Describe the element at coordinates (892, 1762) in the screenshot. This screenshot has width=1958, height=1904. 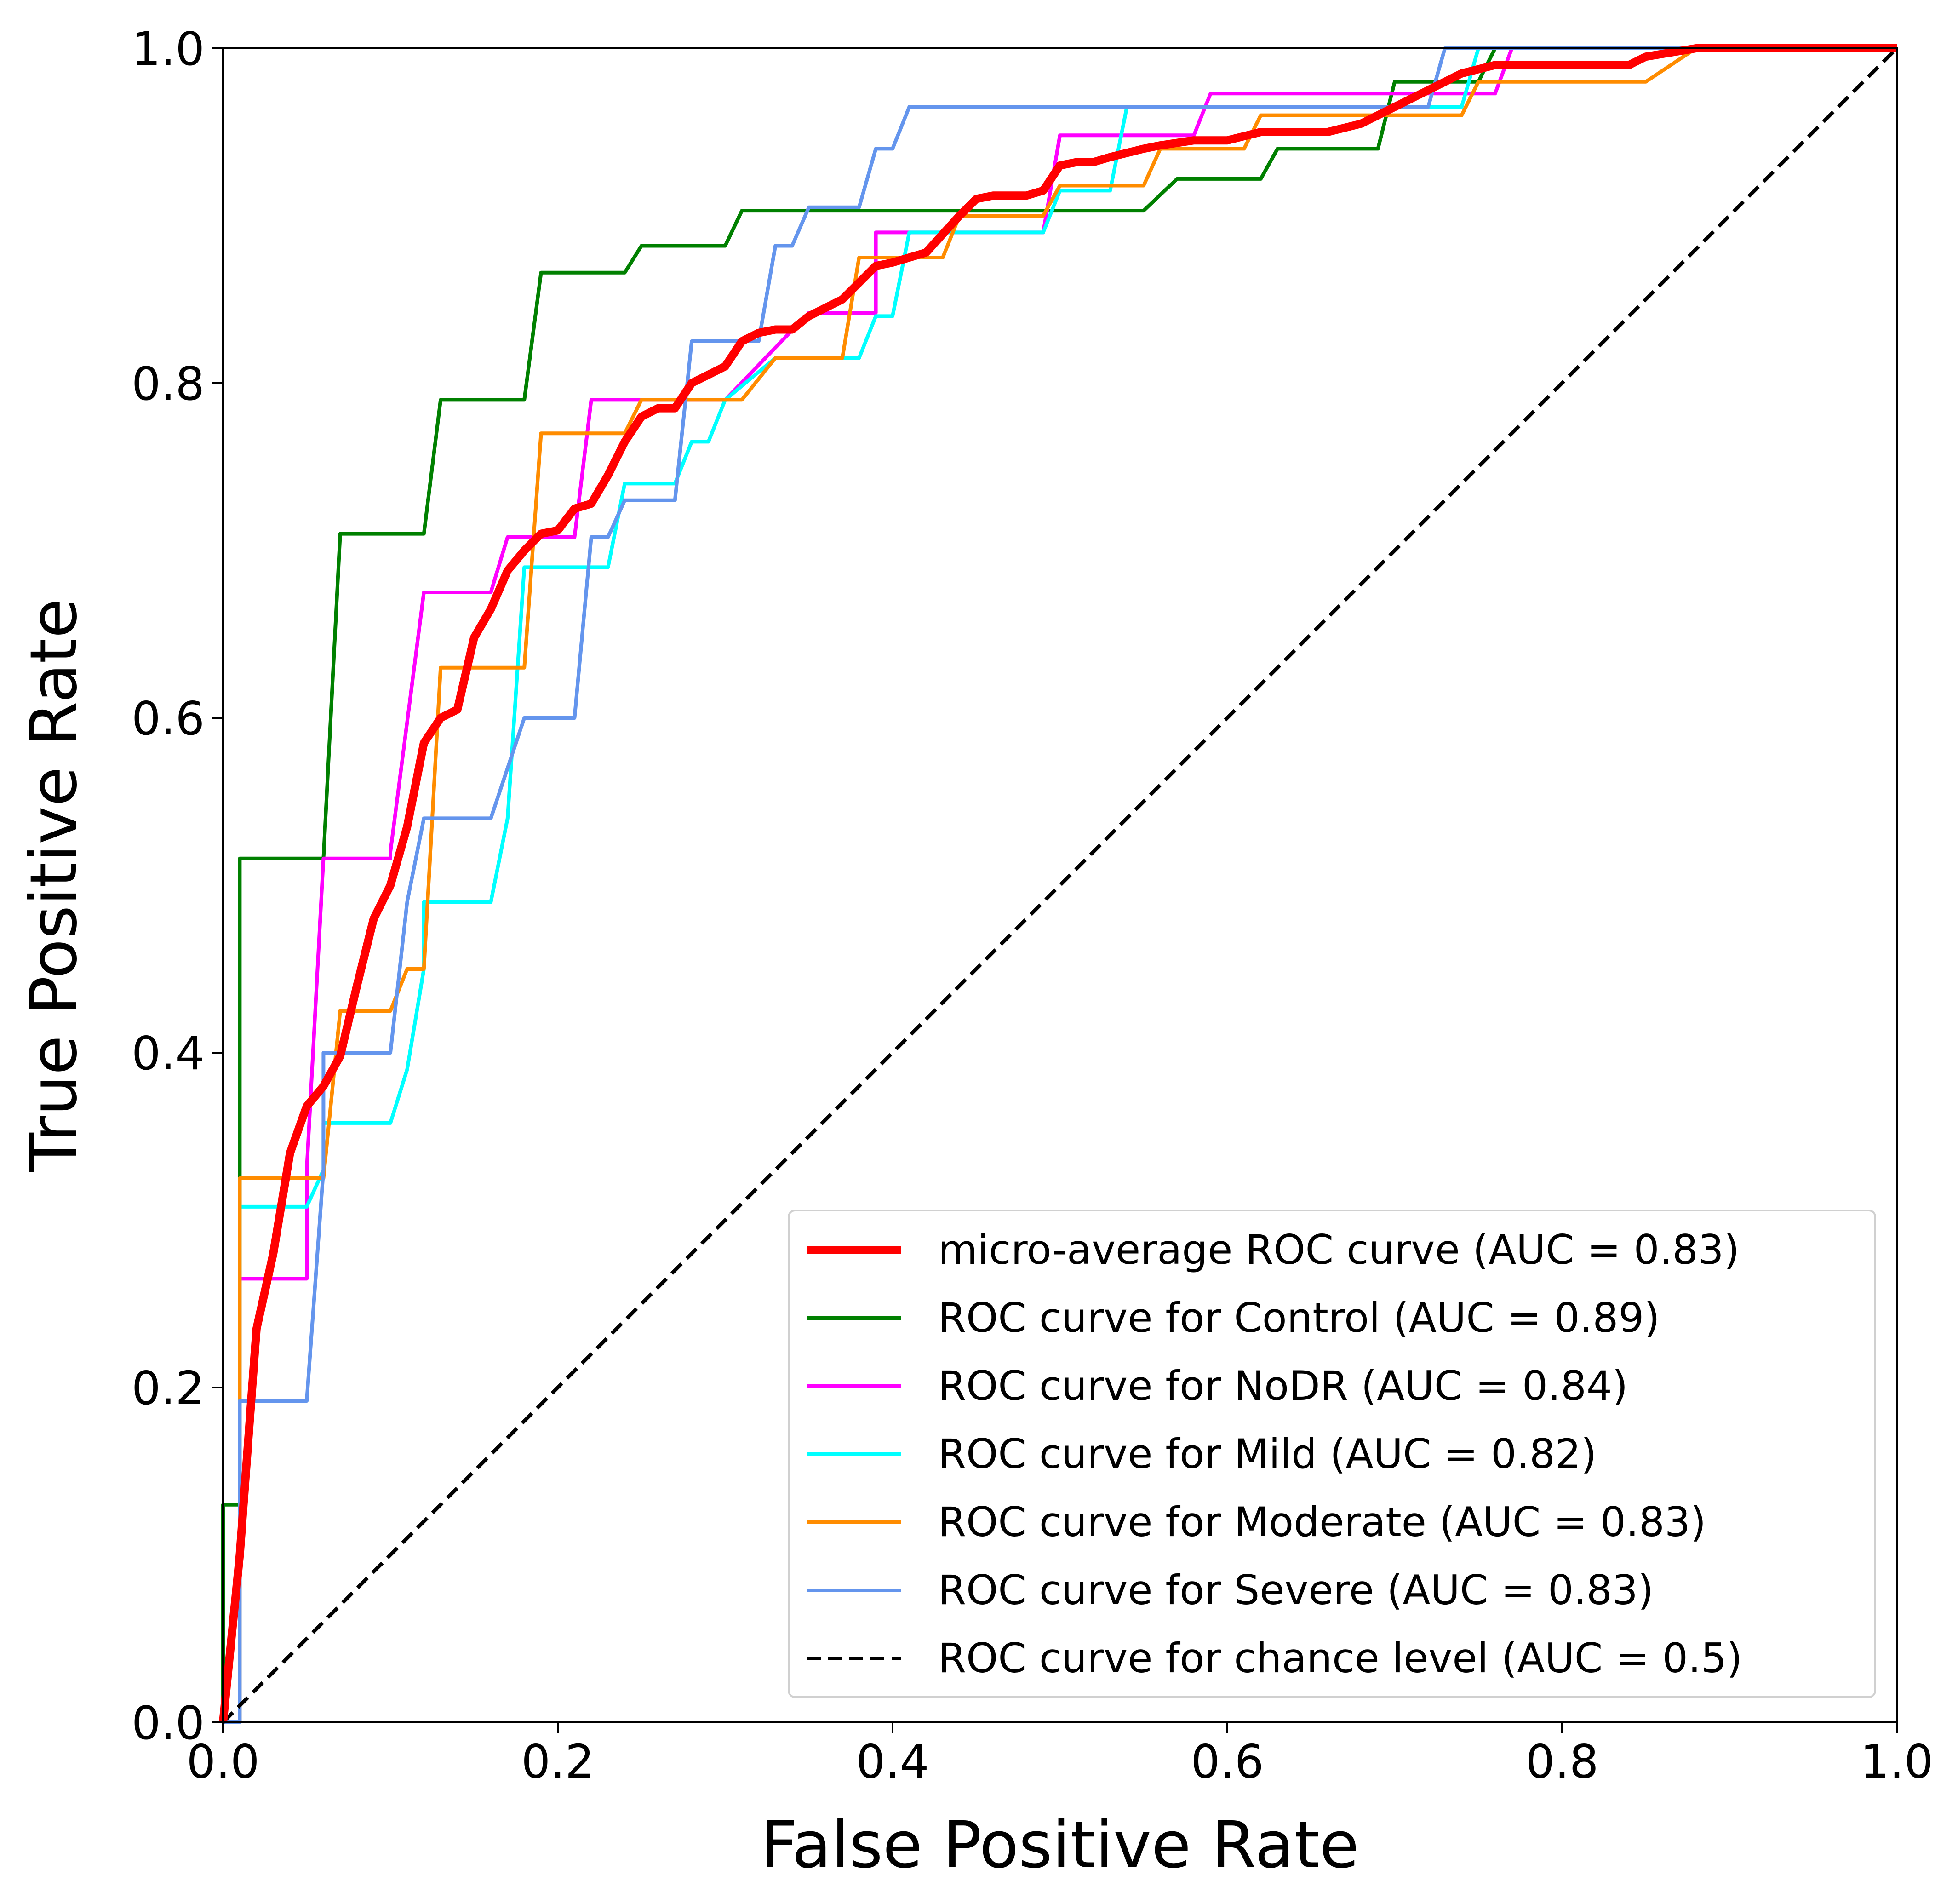
I see `x-tick-label: 0.4` at that location.